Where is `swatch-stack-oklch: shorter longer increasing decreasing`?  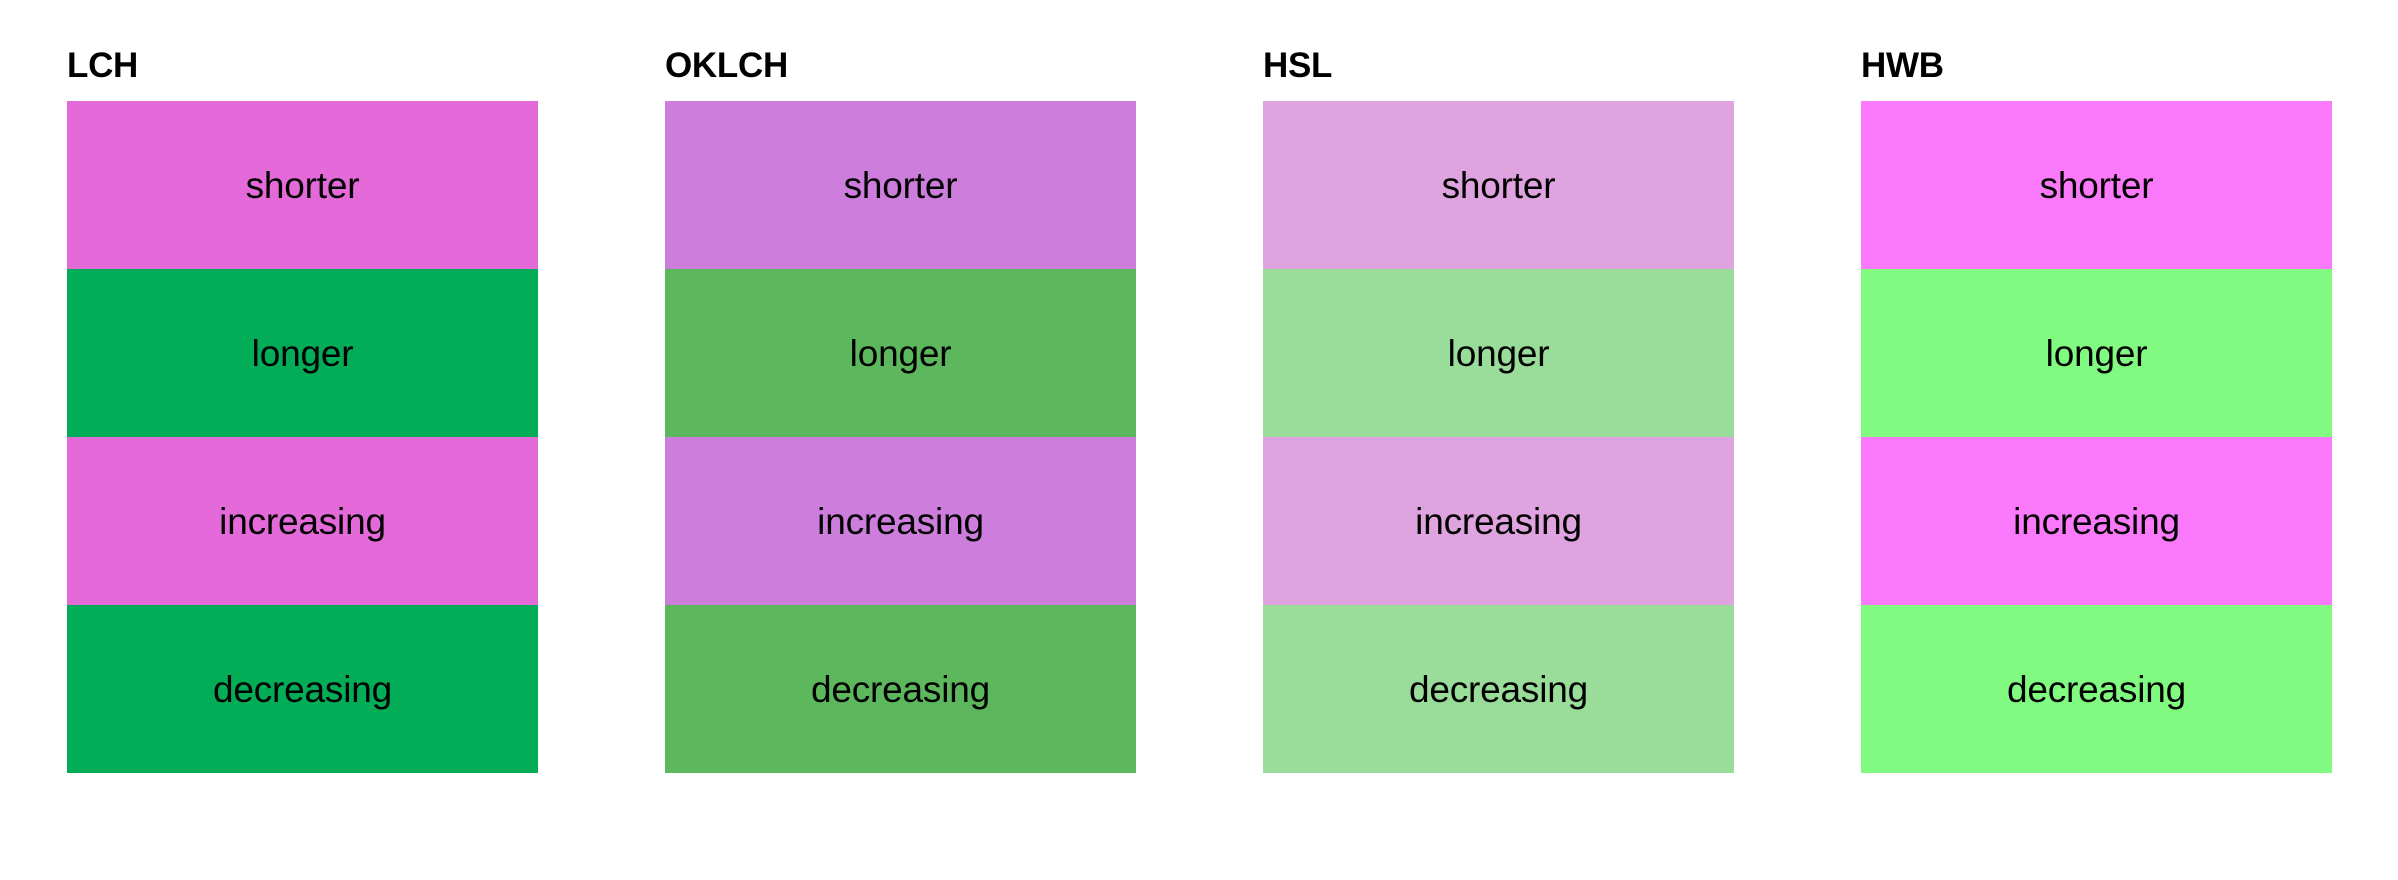 swatch-stack-oklch: shorter longer increasing decreasing is located at coordinates (900, 437).